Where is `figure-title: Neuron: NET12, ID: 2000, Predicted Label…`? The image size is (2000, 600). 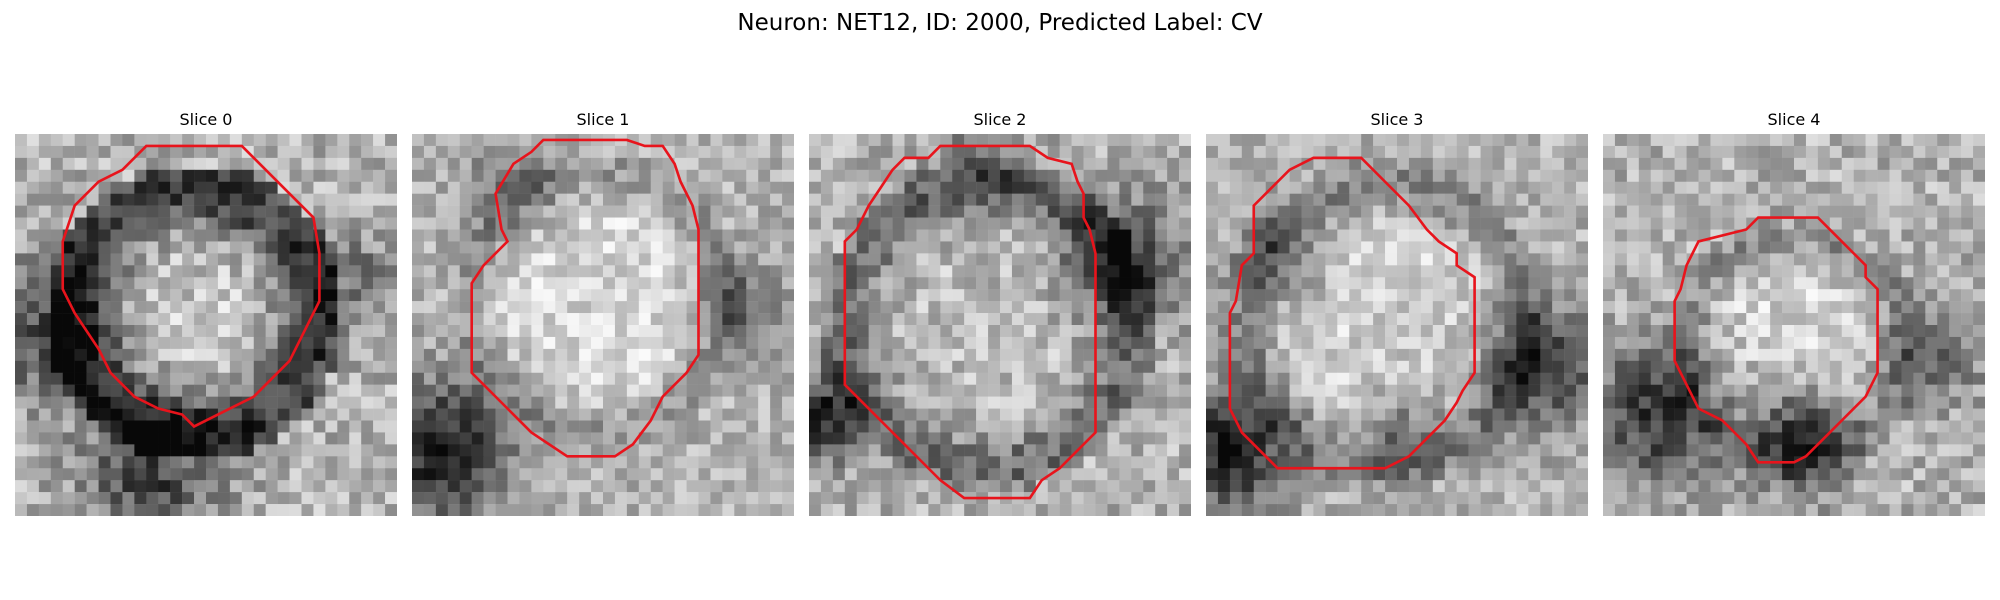 figure-title: Neuron: NET12, ID: 2000, Predicted Label… is located at coordinates (1000, 23).